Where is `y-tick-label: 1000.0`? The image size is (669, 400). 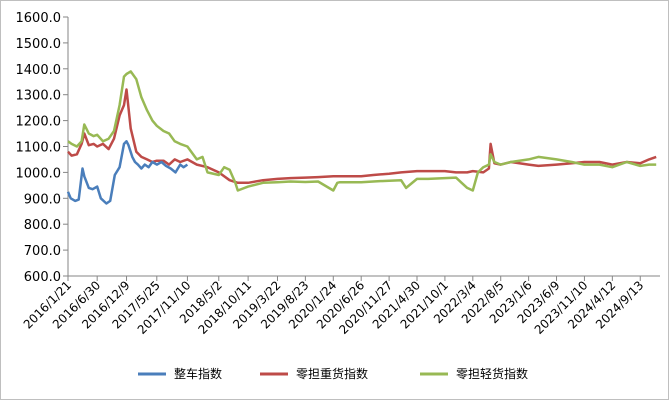
y-tick-label: 1000.0 is located at coordinates (39, 173).